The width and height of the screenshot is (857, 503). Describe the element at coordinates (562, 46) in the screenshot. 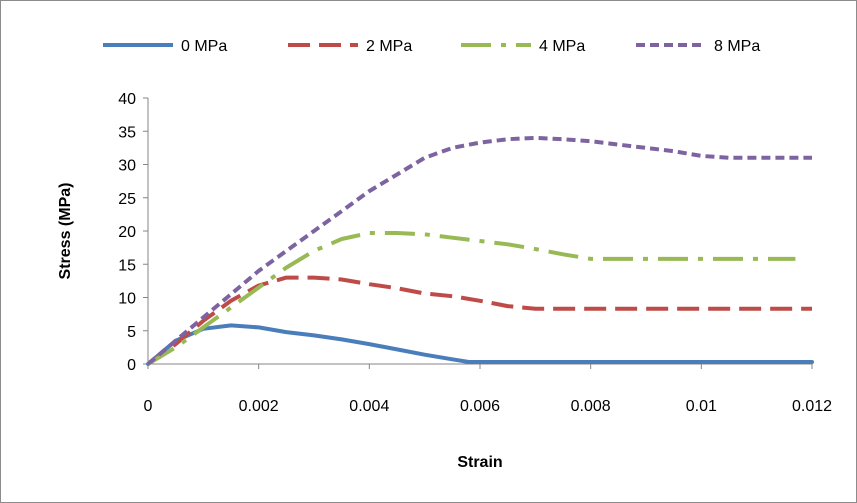

I see `legend-label: 4 MPa` at that location.